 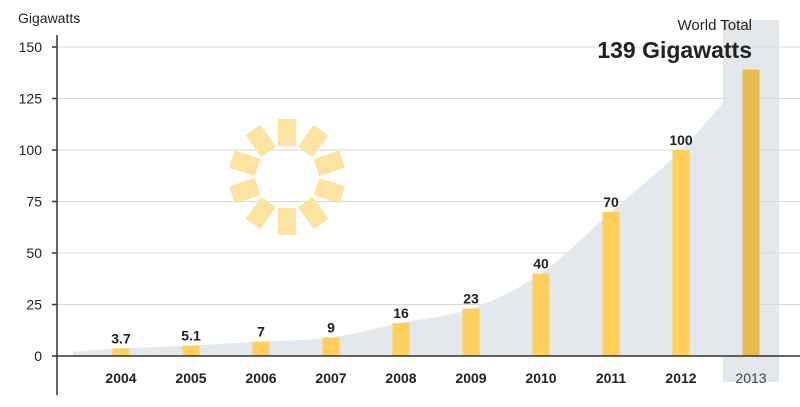 I want to click on y-tick-label-125: 125, so click(x=31, y=99).